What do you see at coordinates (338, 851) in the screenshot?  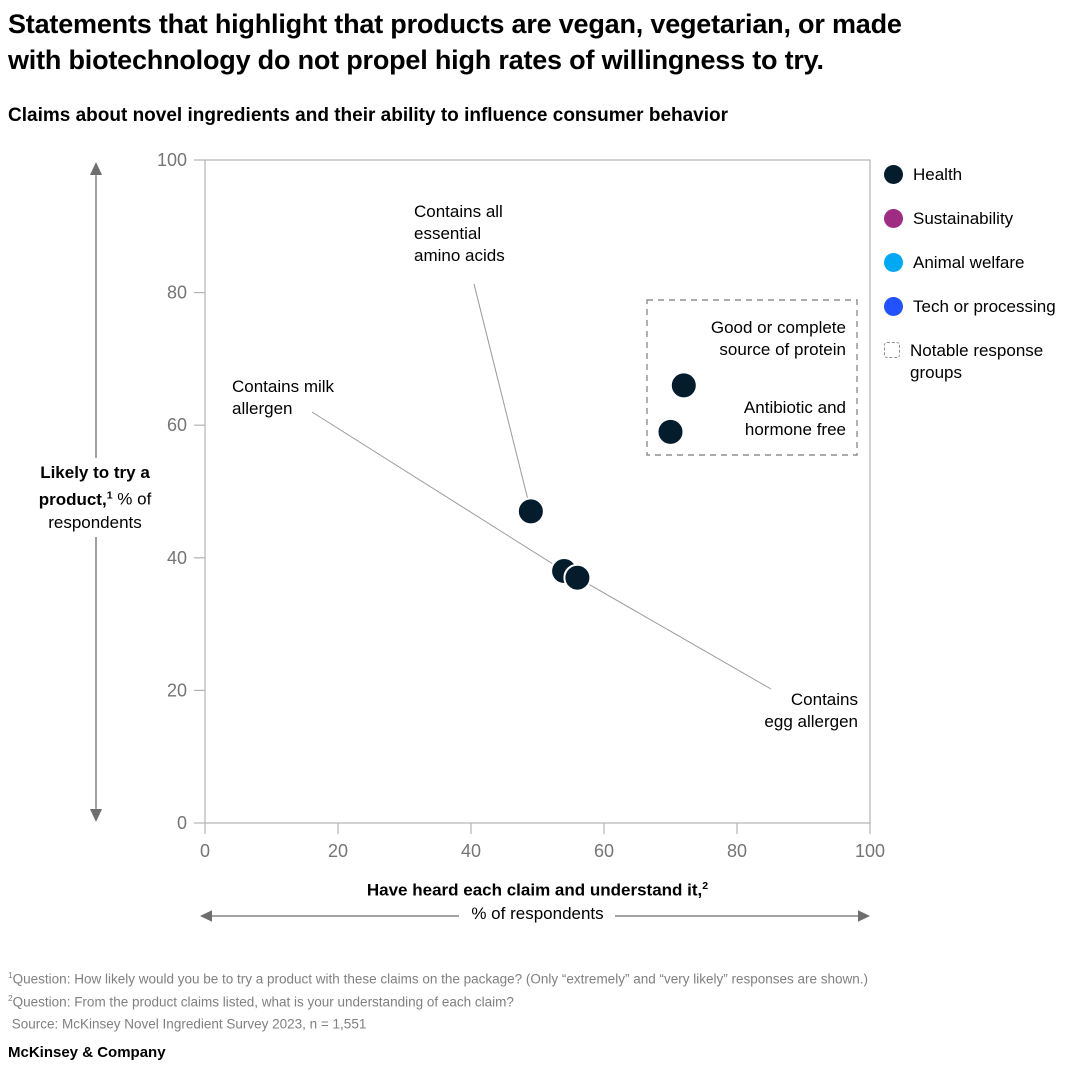 I see `x-tick-label: 20` at bounding box center [338, 851].